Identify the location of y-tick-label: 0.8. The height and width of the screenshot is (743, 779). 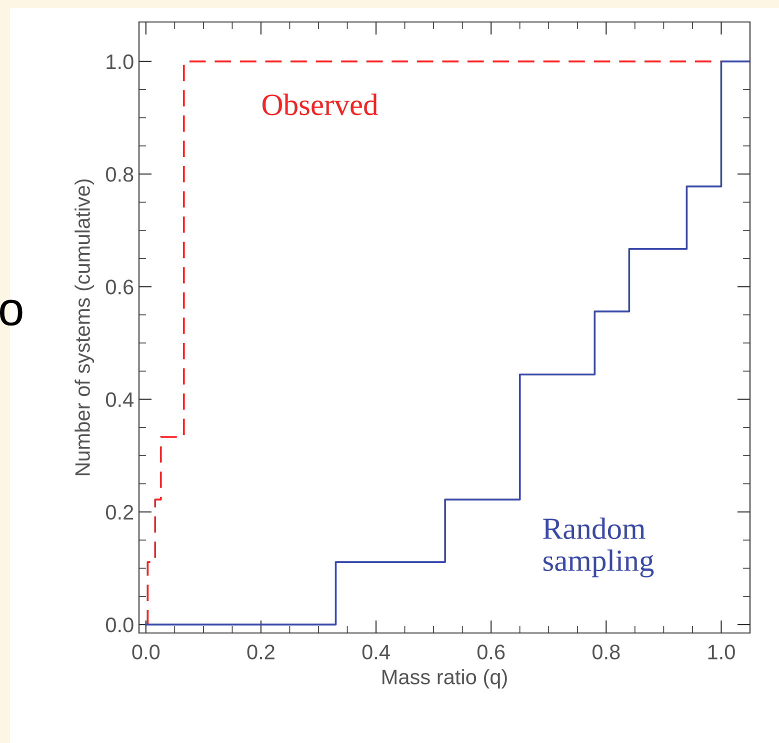
(120, 174).